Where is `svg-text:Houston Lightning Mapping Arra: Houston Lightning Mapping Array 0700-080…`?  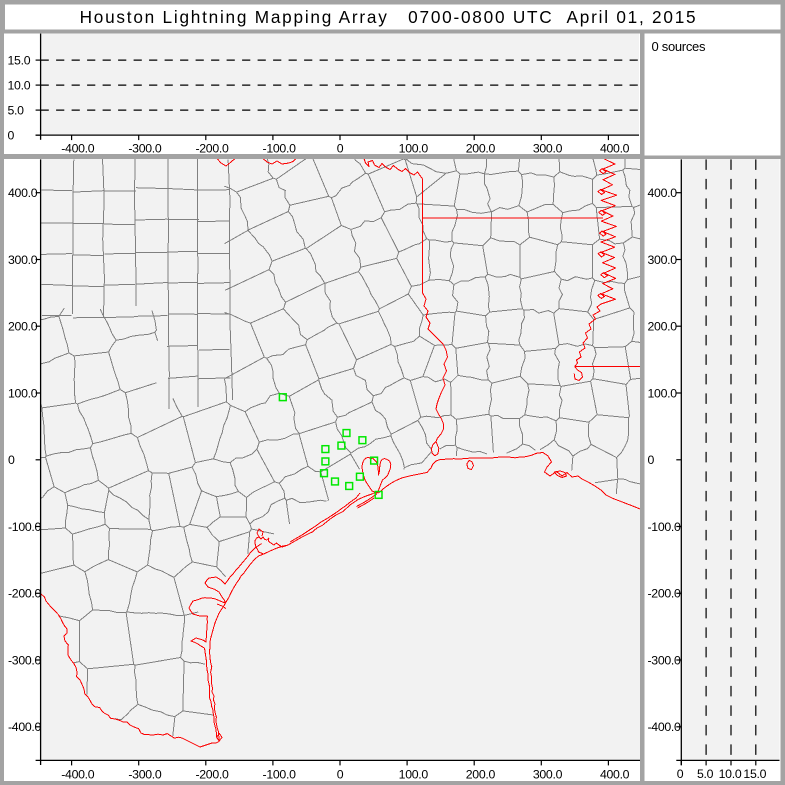
svg-text:Houston Lightning Mapping Arra: Houston Lightning Mapping Array 0700-080… is located at coordinates (388, 17).